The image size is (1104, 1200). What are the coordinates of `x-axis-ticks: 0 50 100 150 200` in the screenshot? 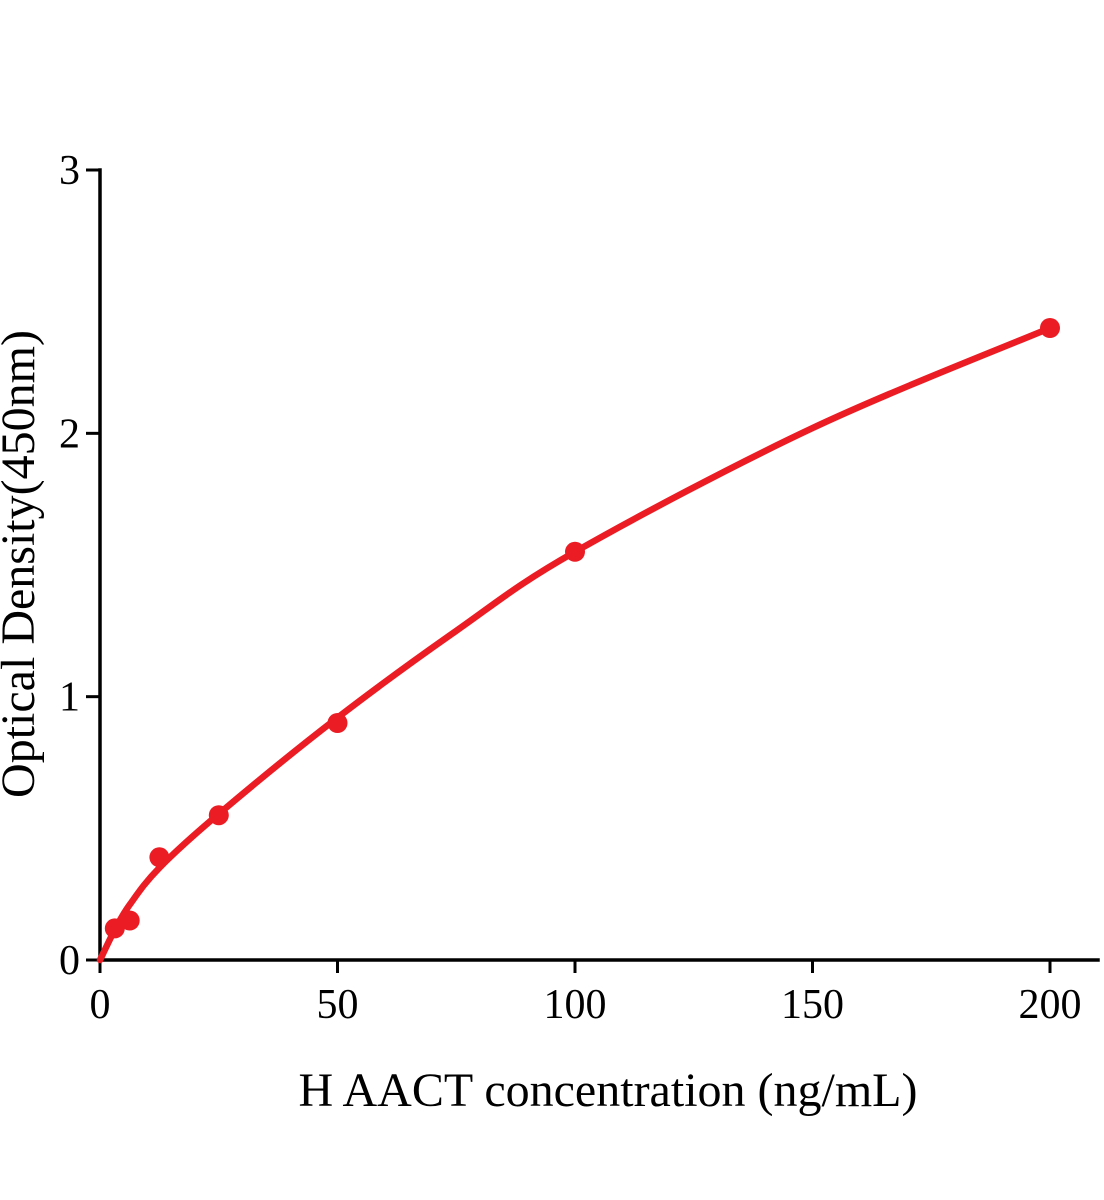 It's located at (586, 994).